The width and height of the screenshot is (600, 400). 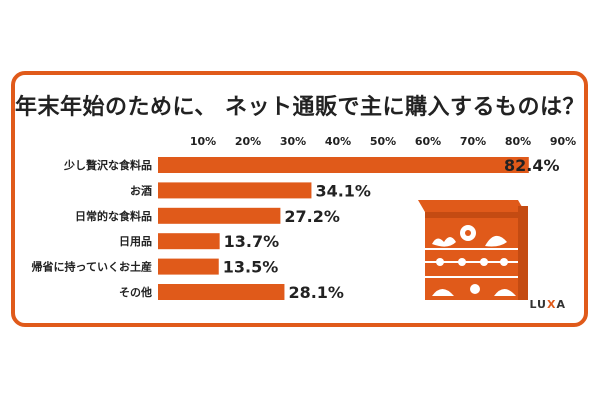 What do you see at coordinates (428, 141) in the screenshot?
I see `x-tick-label: 60%` at bounding box center [428, 141].